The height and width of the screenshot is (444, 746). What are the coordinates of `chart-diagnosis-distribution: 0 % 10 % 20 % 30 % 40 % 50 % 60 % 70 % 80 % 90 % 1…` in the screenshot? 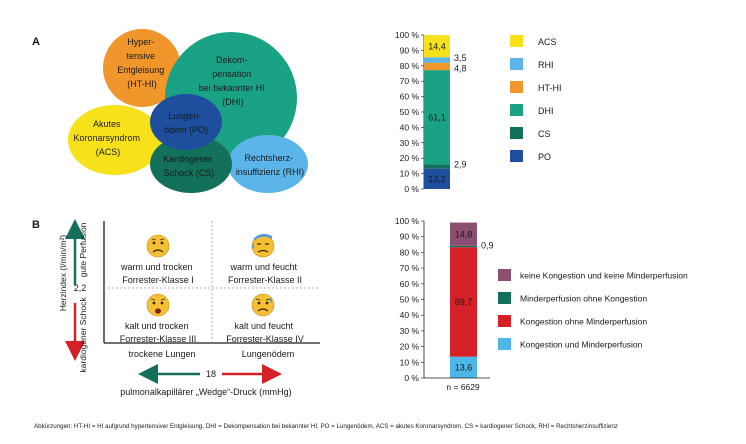 It's located at (478, 112).